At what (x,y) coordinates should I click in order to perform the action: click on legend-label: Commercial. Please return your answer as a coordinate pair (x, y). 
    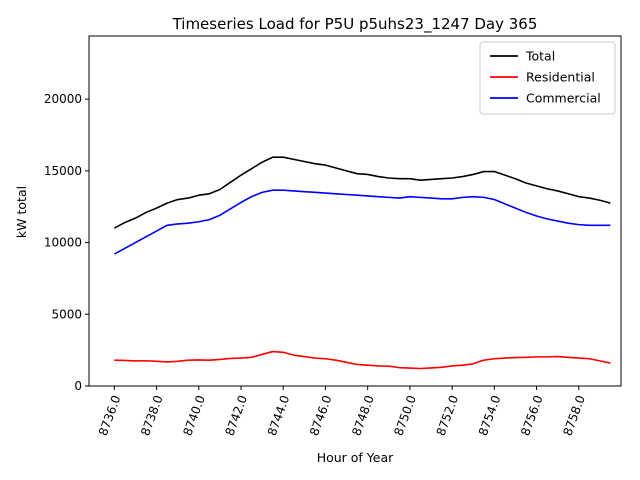
    Looking at the image, I should click on (563, 98).